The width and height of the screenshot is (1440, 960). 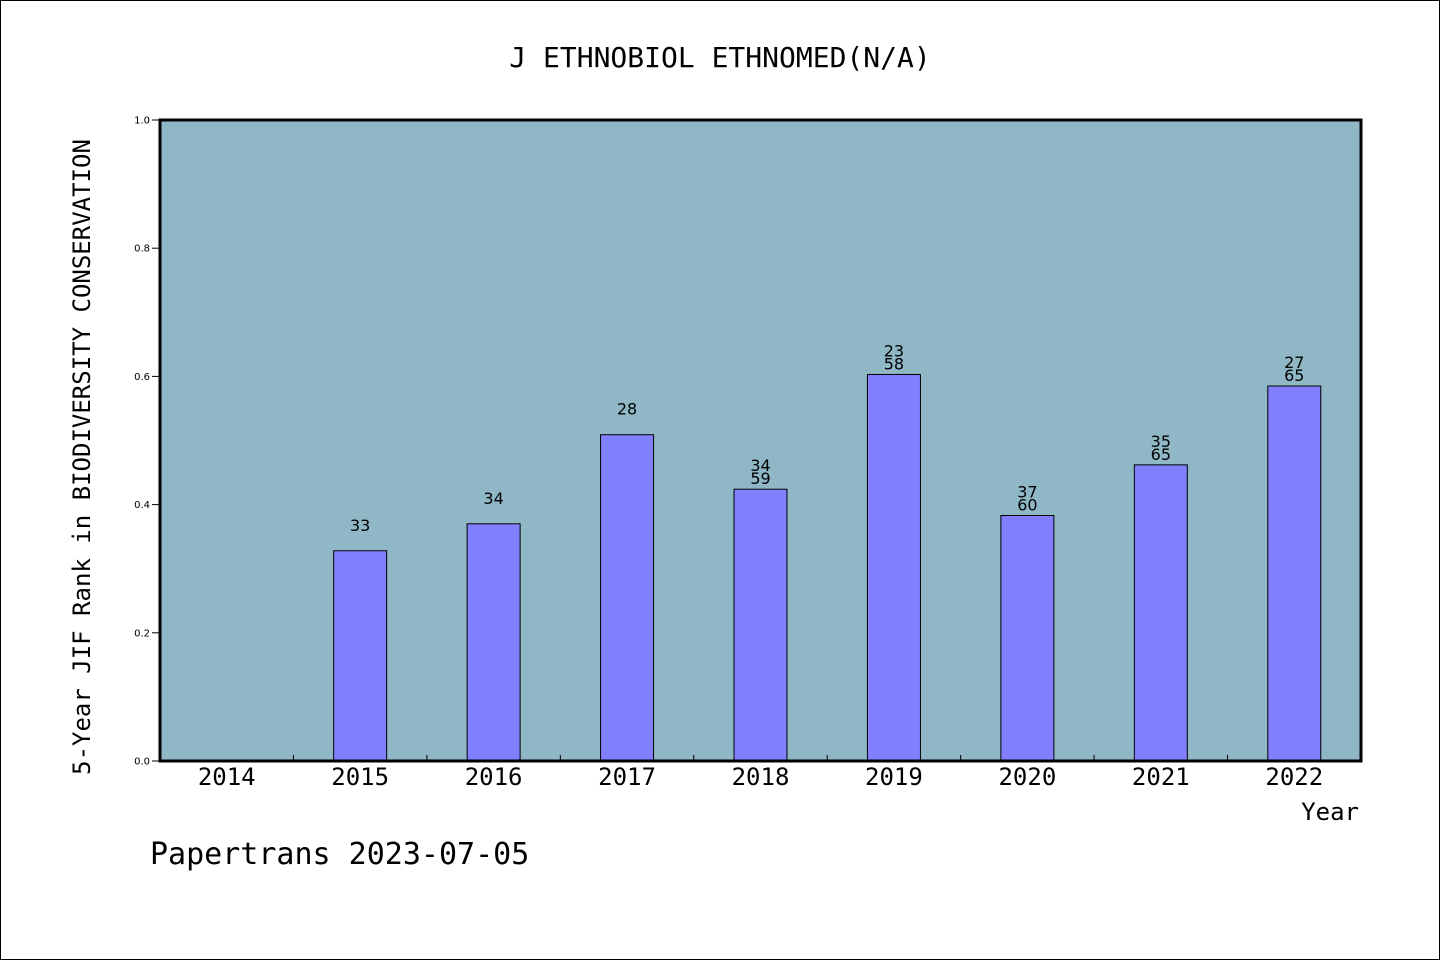 I want to click on y-axis-ticks: 0.0 0.2 0.4 0.6 0.8 1.0, so click(x=147, y=442).